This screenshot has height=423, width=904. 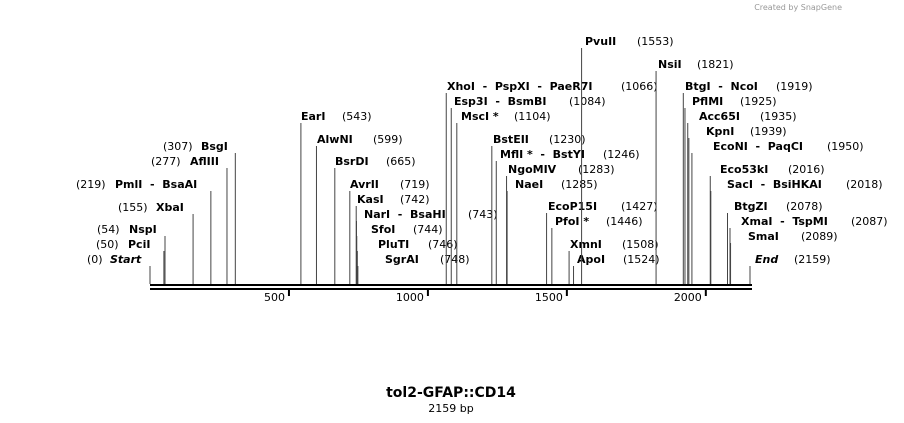 I want to click on site-position: (1524), so click(x=641, y=259).